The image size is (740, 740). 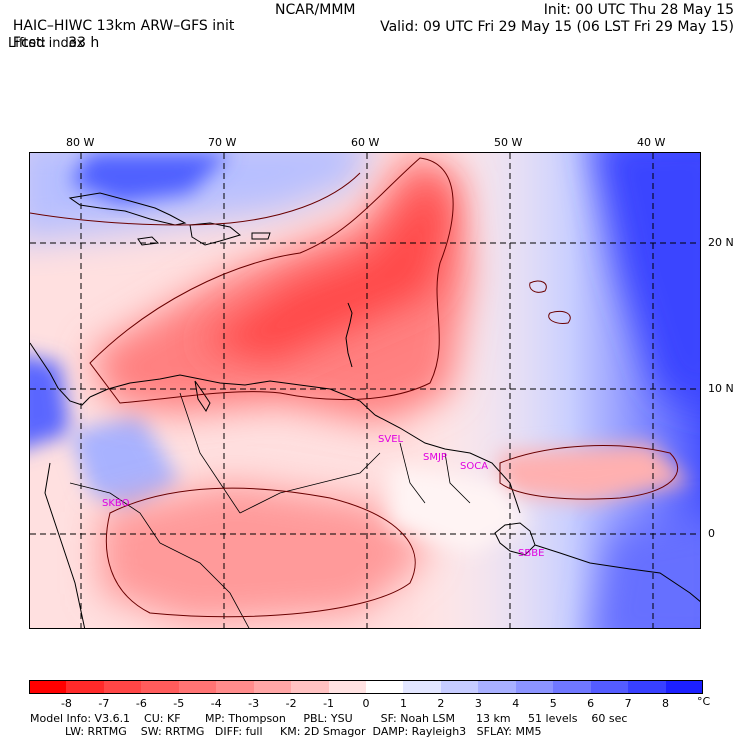 What do you see at coordinates (84, 43) in the screenshot?
I see `fcst-value: 33 h` at bounding box center [84, 43].